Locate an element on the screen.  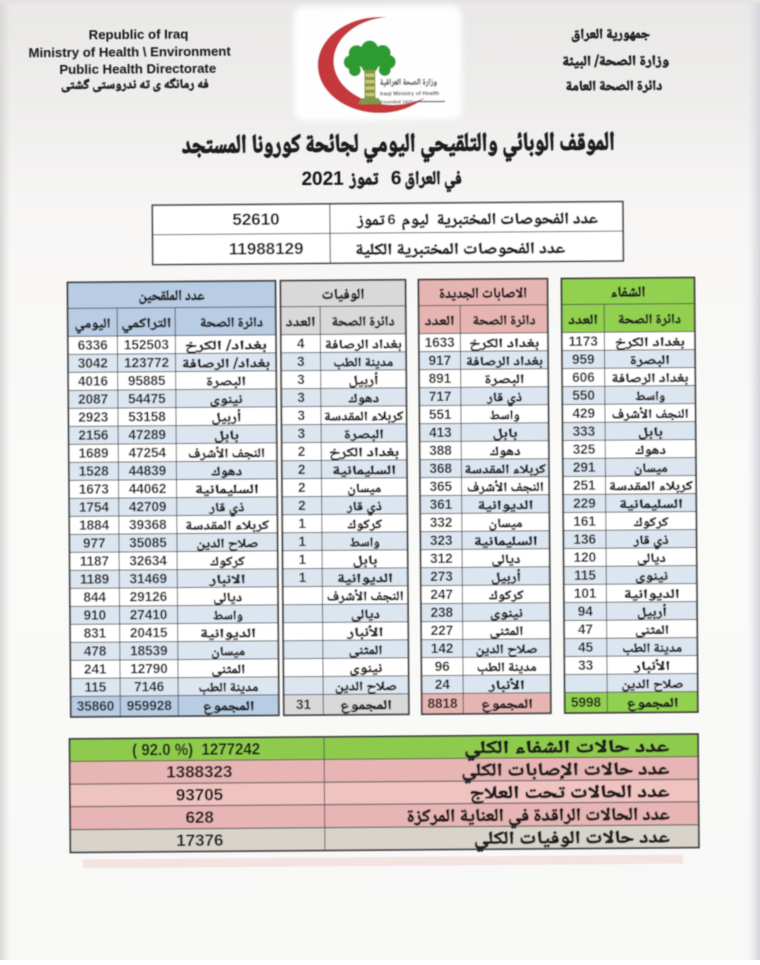
svg-text: 31469 is located at coordinates (148, 578).